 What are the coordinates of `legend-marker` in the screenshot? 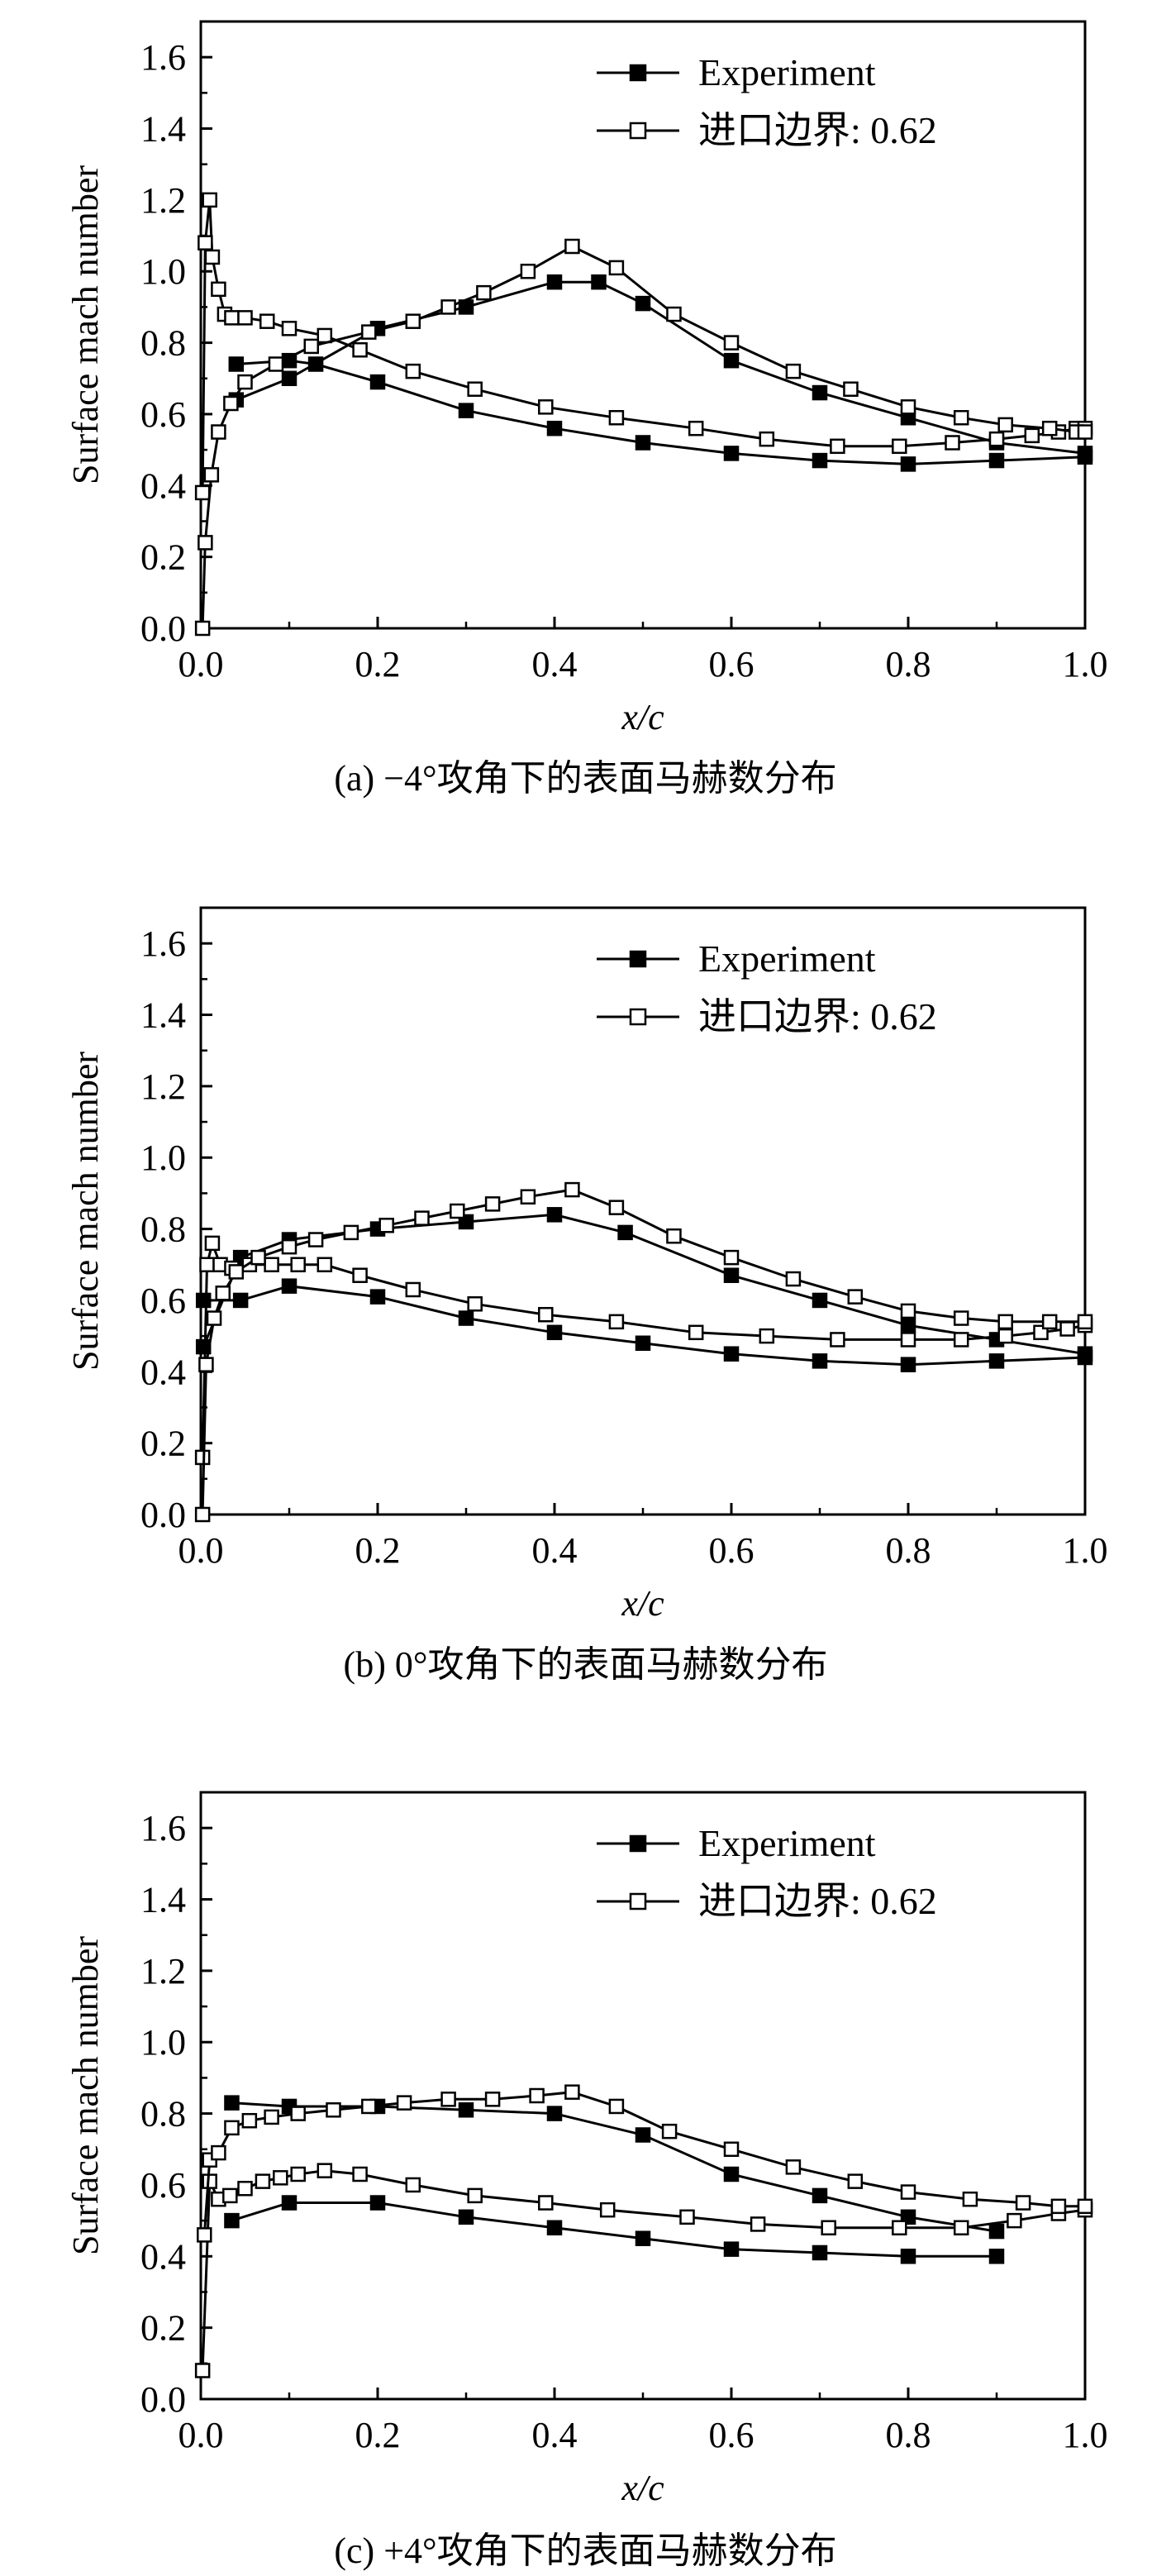 It's located at (638, 131).